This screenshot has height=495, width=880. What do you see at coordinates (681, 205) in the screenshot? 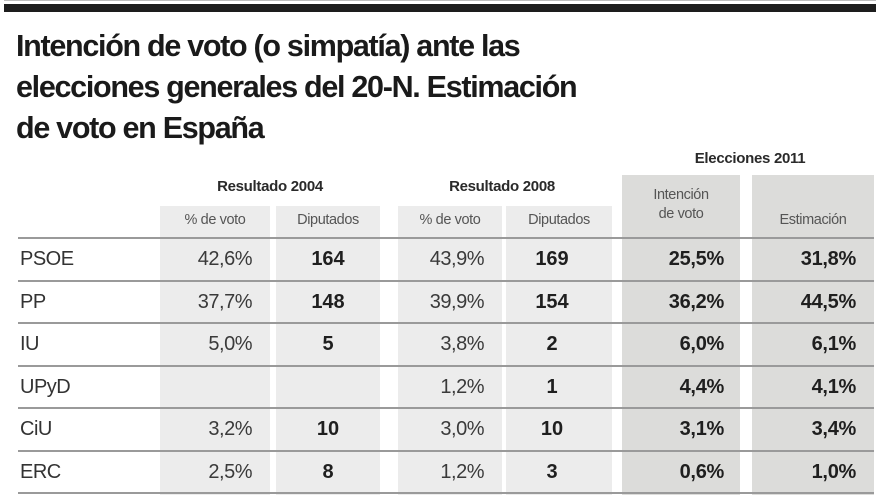
I see `subheader-2011-intent: Intención de voto` at bounding box center [681, 205].